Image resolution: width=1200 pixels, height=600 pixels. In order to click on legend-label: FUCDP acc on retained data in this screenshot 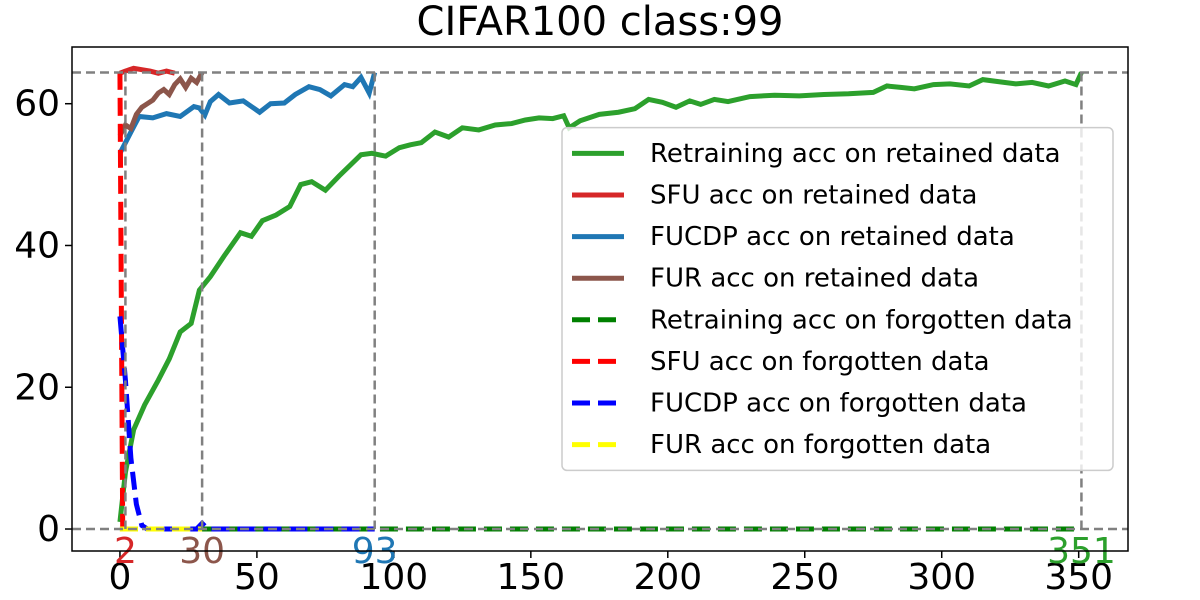, I will do `click(832, 237)`.